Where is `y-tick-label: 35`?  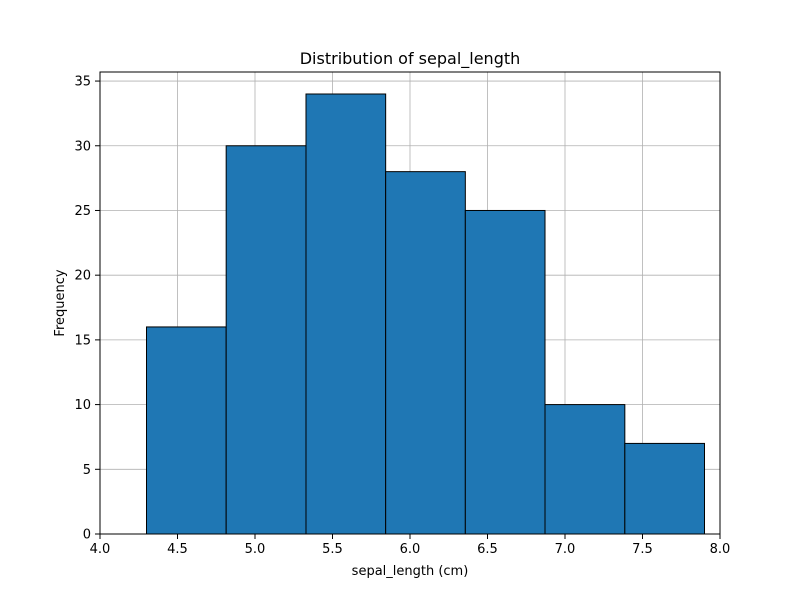 y-tick-label: 35 is located at coordinates (82, 82).